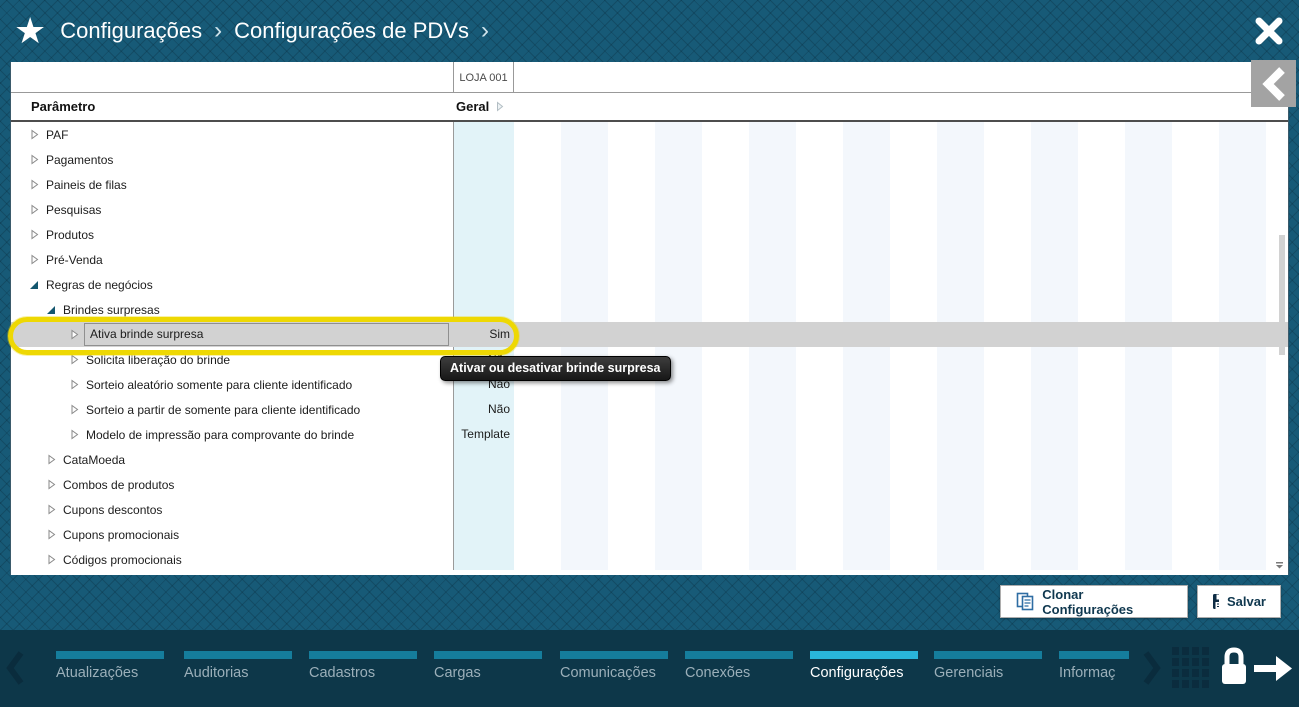  What do you see at coordinates (488, 666) in the screenshot?
I see `nav-item-cargas: Cargas` at bounding box center [488, 666].